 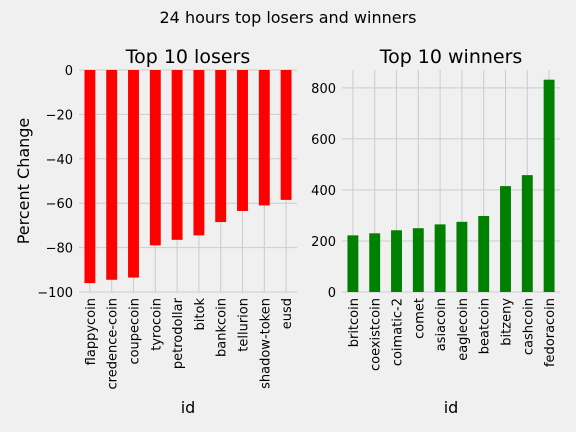 What do you see at coordinates (419, 318) in the screenshot?
I see `x-tick-label: comet` at bounding box center [419, 318].